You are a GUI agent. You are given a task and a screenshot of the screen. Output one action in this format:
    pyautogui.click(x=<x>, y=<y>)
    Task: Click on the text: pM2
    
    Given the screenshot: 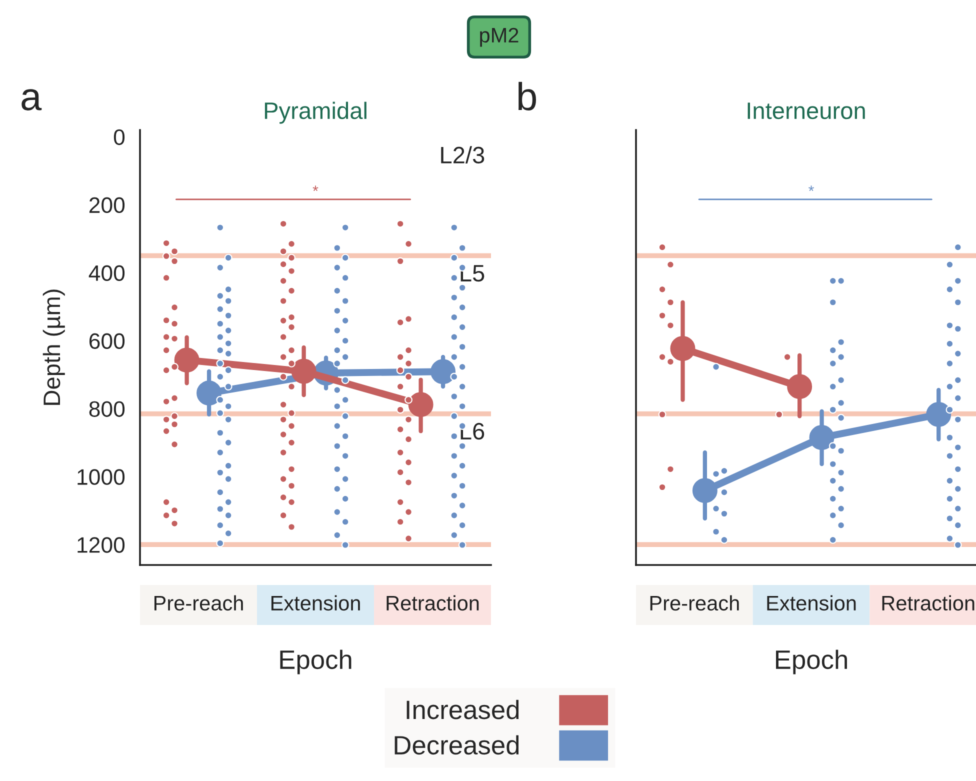 What is the action you would take?
    pyautogui.click(x=499, y=37)
    